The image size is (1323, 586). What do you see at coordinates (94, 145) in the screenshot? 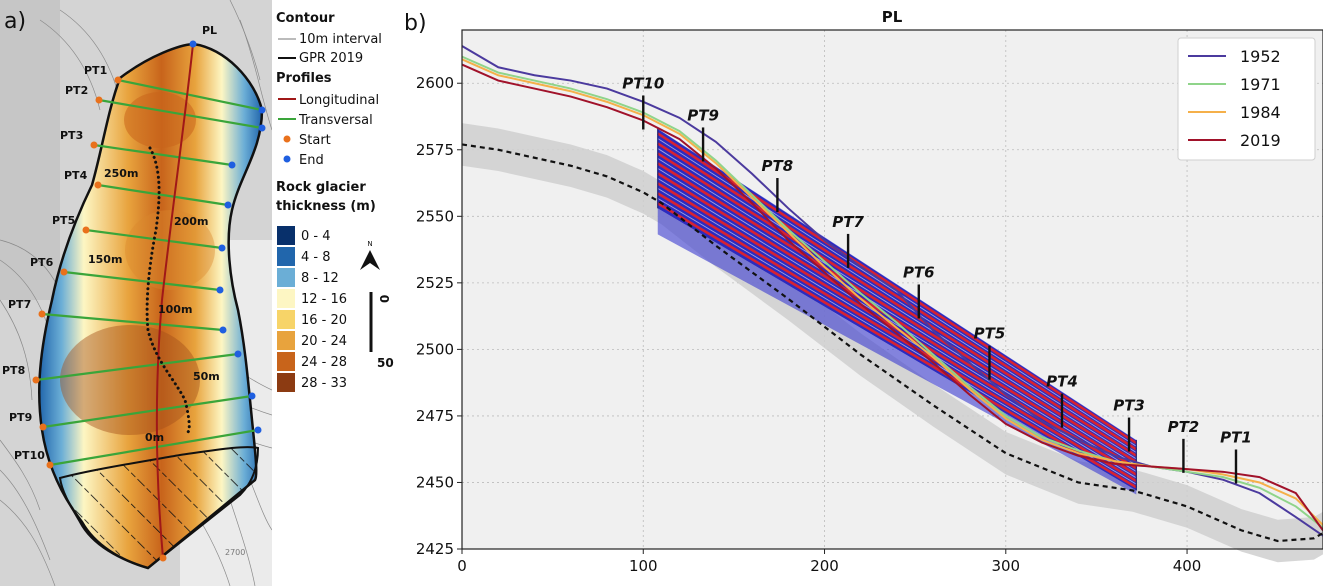
I see `start-point-pt3` at bounding box center [94, 145].